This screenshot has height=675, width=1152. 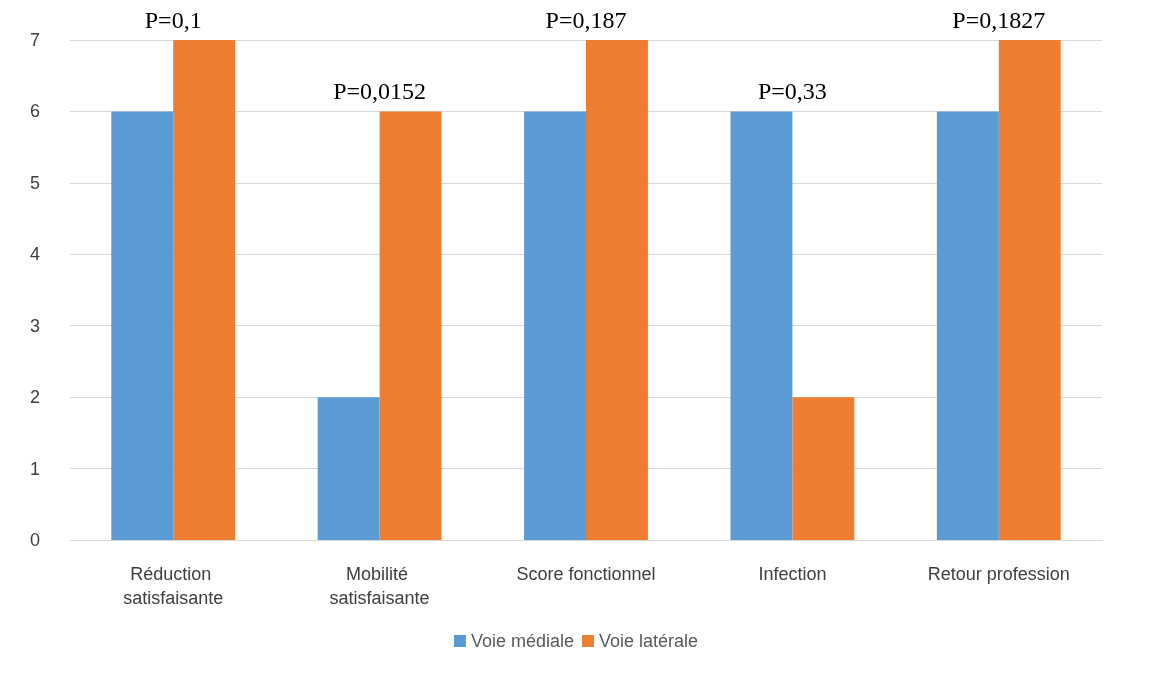 I want to click on text: P=0,187, so click(x=586, y=20).